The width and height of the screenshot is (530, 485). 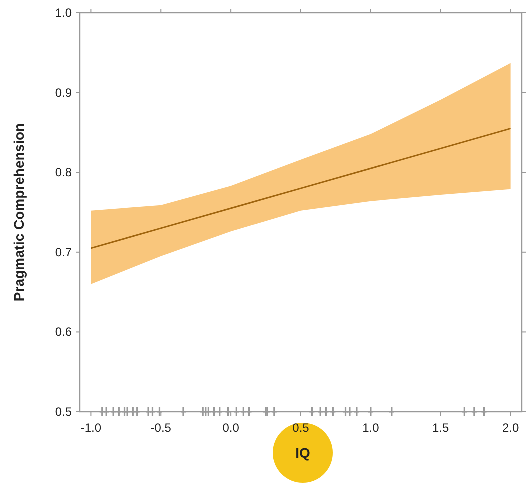 What do you see at coordinates (511, 428) in the screenshot?
I see `x-tick-label: 2.0` at bounding box center [511, 428].